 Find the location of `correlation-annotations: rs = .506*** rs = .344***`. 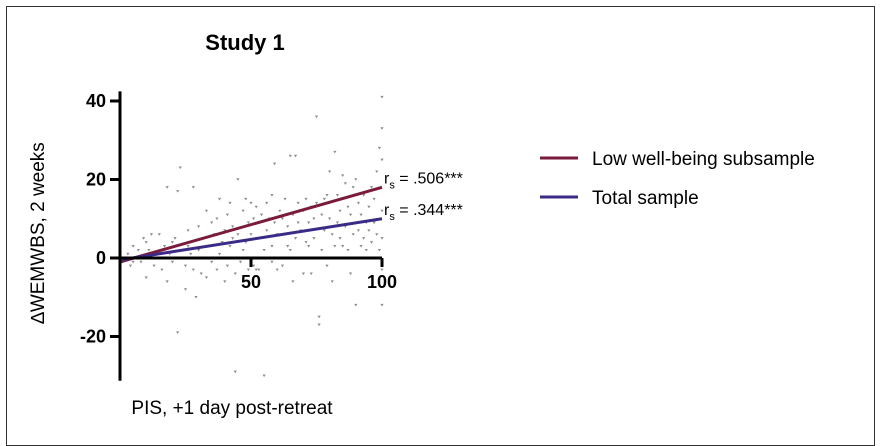

correlation-annotations: rs = .506*** rs = .344*** is located at coordinates (423, 196).